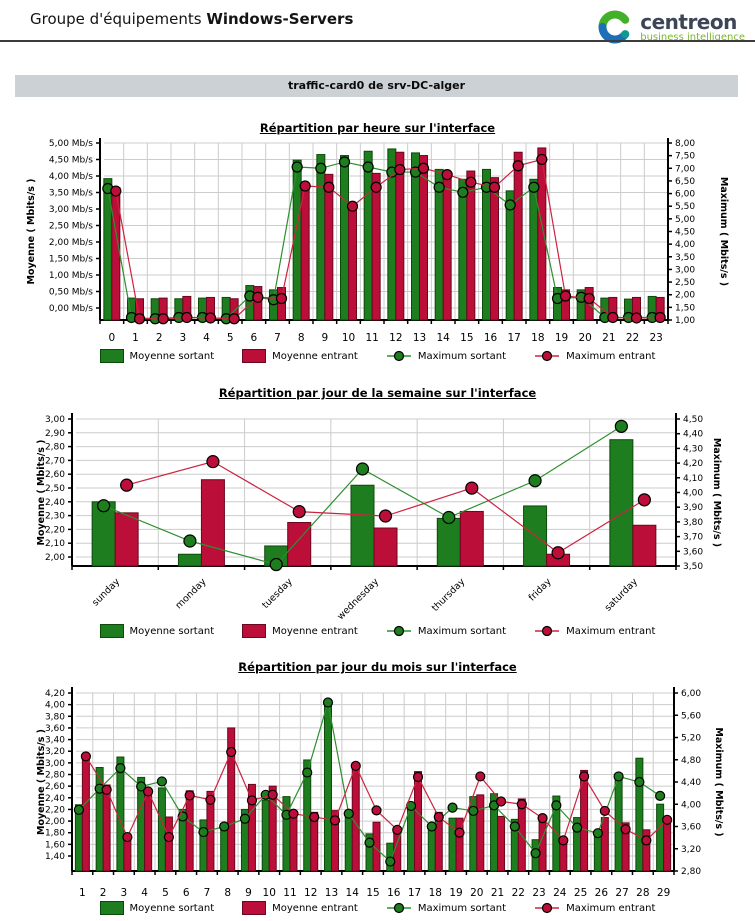 The height and width of the screenshot is (921, 755). I want to click on section-title: traffic-card0 de srv-DC-alger, so click(376, 85).